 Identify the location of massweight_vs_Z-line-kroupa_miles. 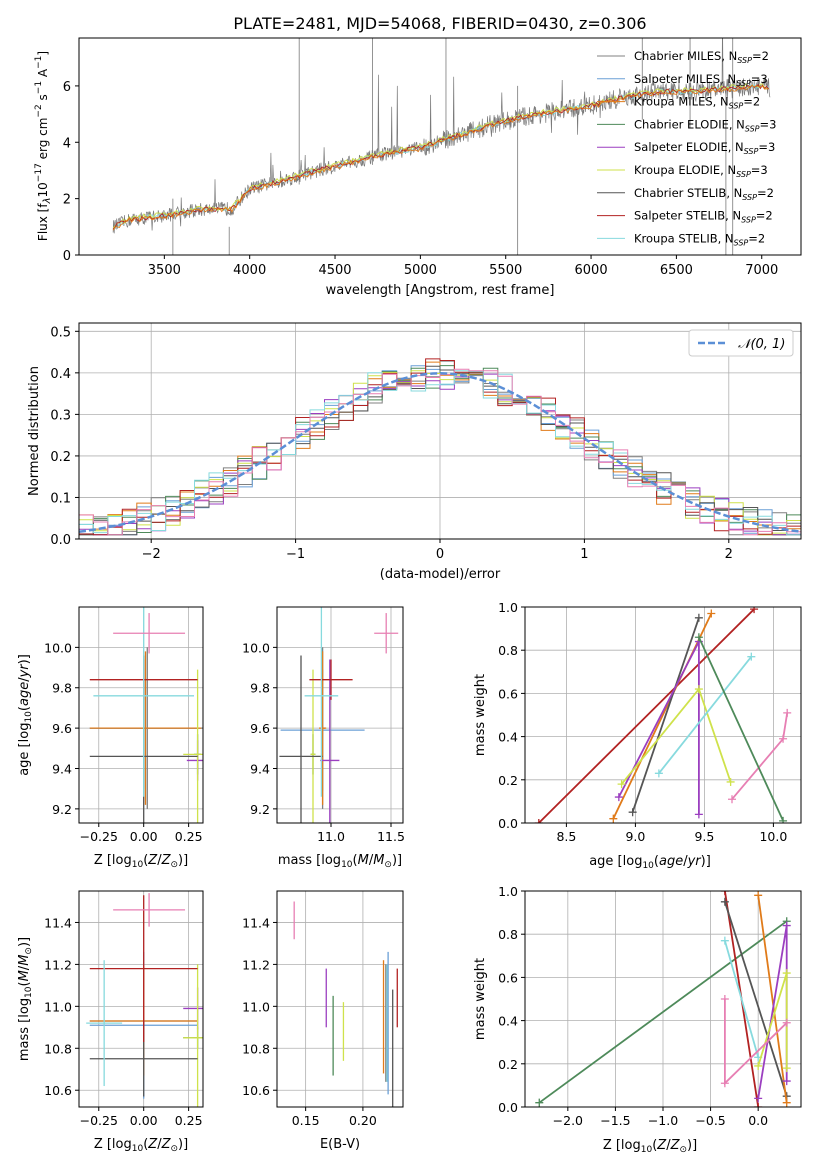
(772, 999).